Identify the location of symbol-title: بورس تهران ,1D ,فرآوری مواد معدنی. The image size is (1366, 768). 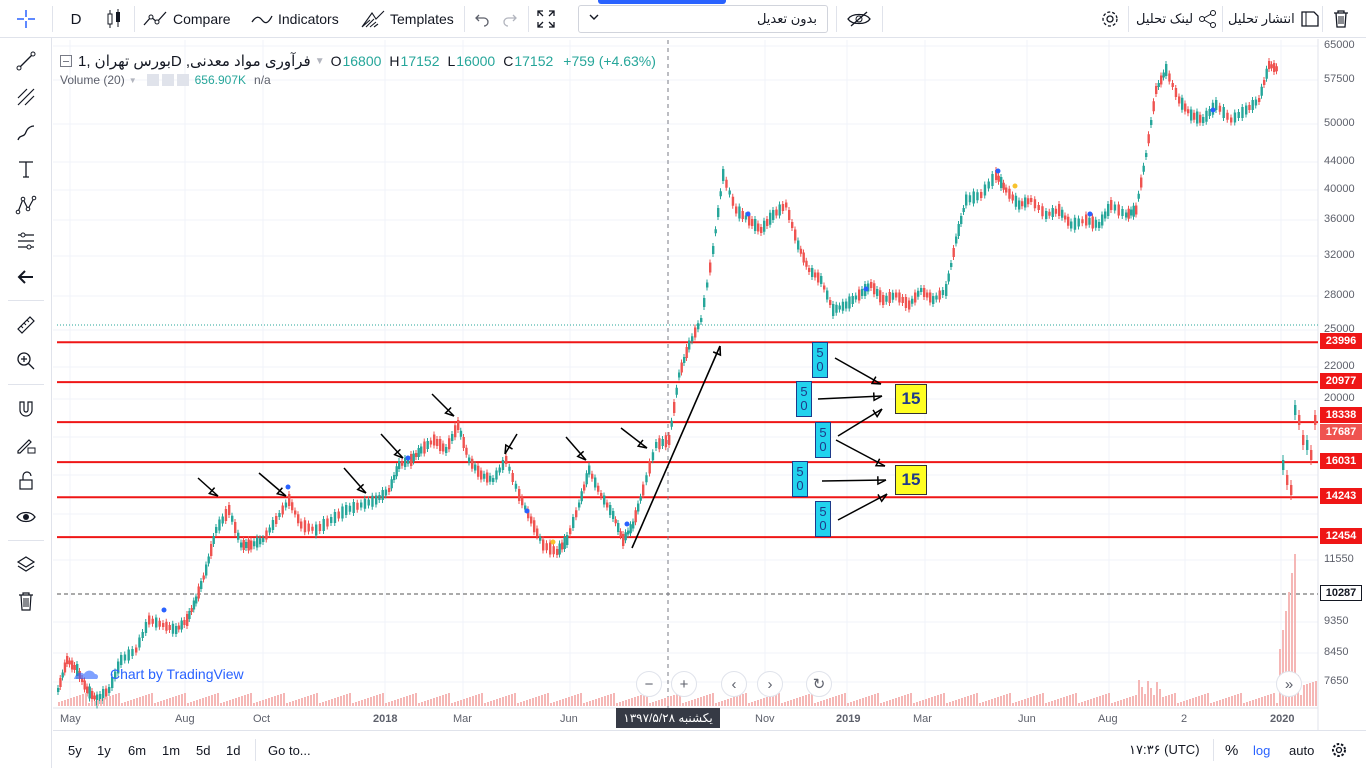
(194, 61).